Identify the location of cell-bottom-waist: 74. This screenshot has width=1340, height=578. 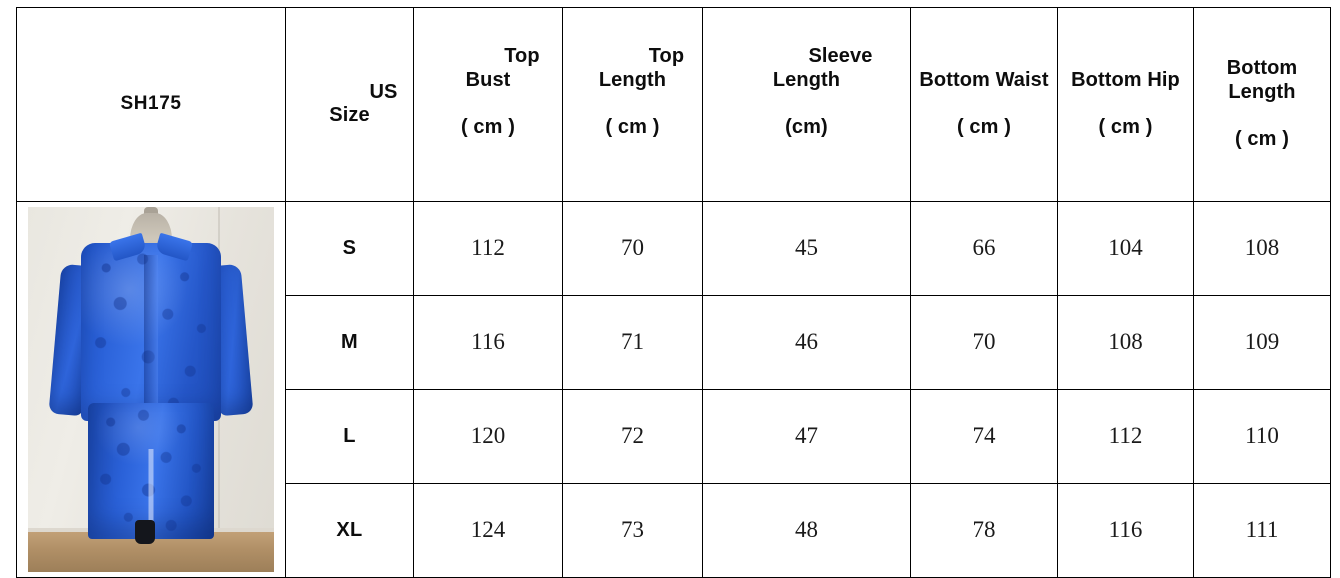
(984, 436).